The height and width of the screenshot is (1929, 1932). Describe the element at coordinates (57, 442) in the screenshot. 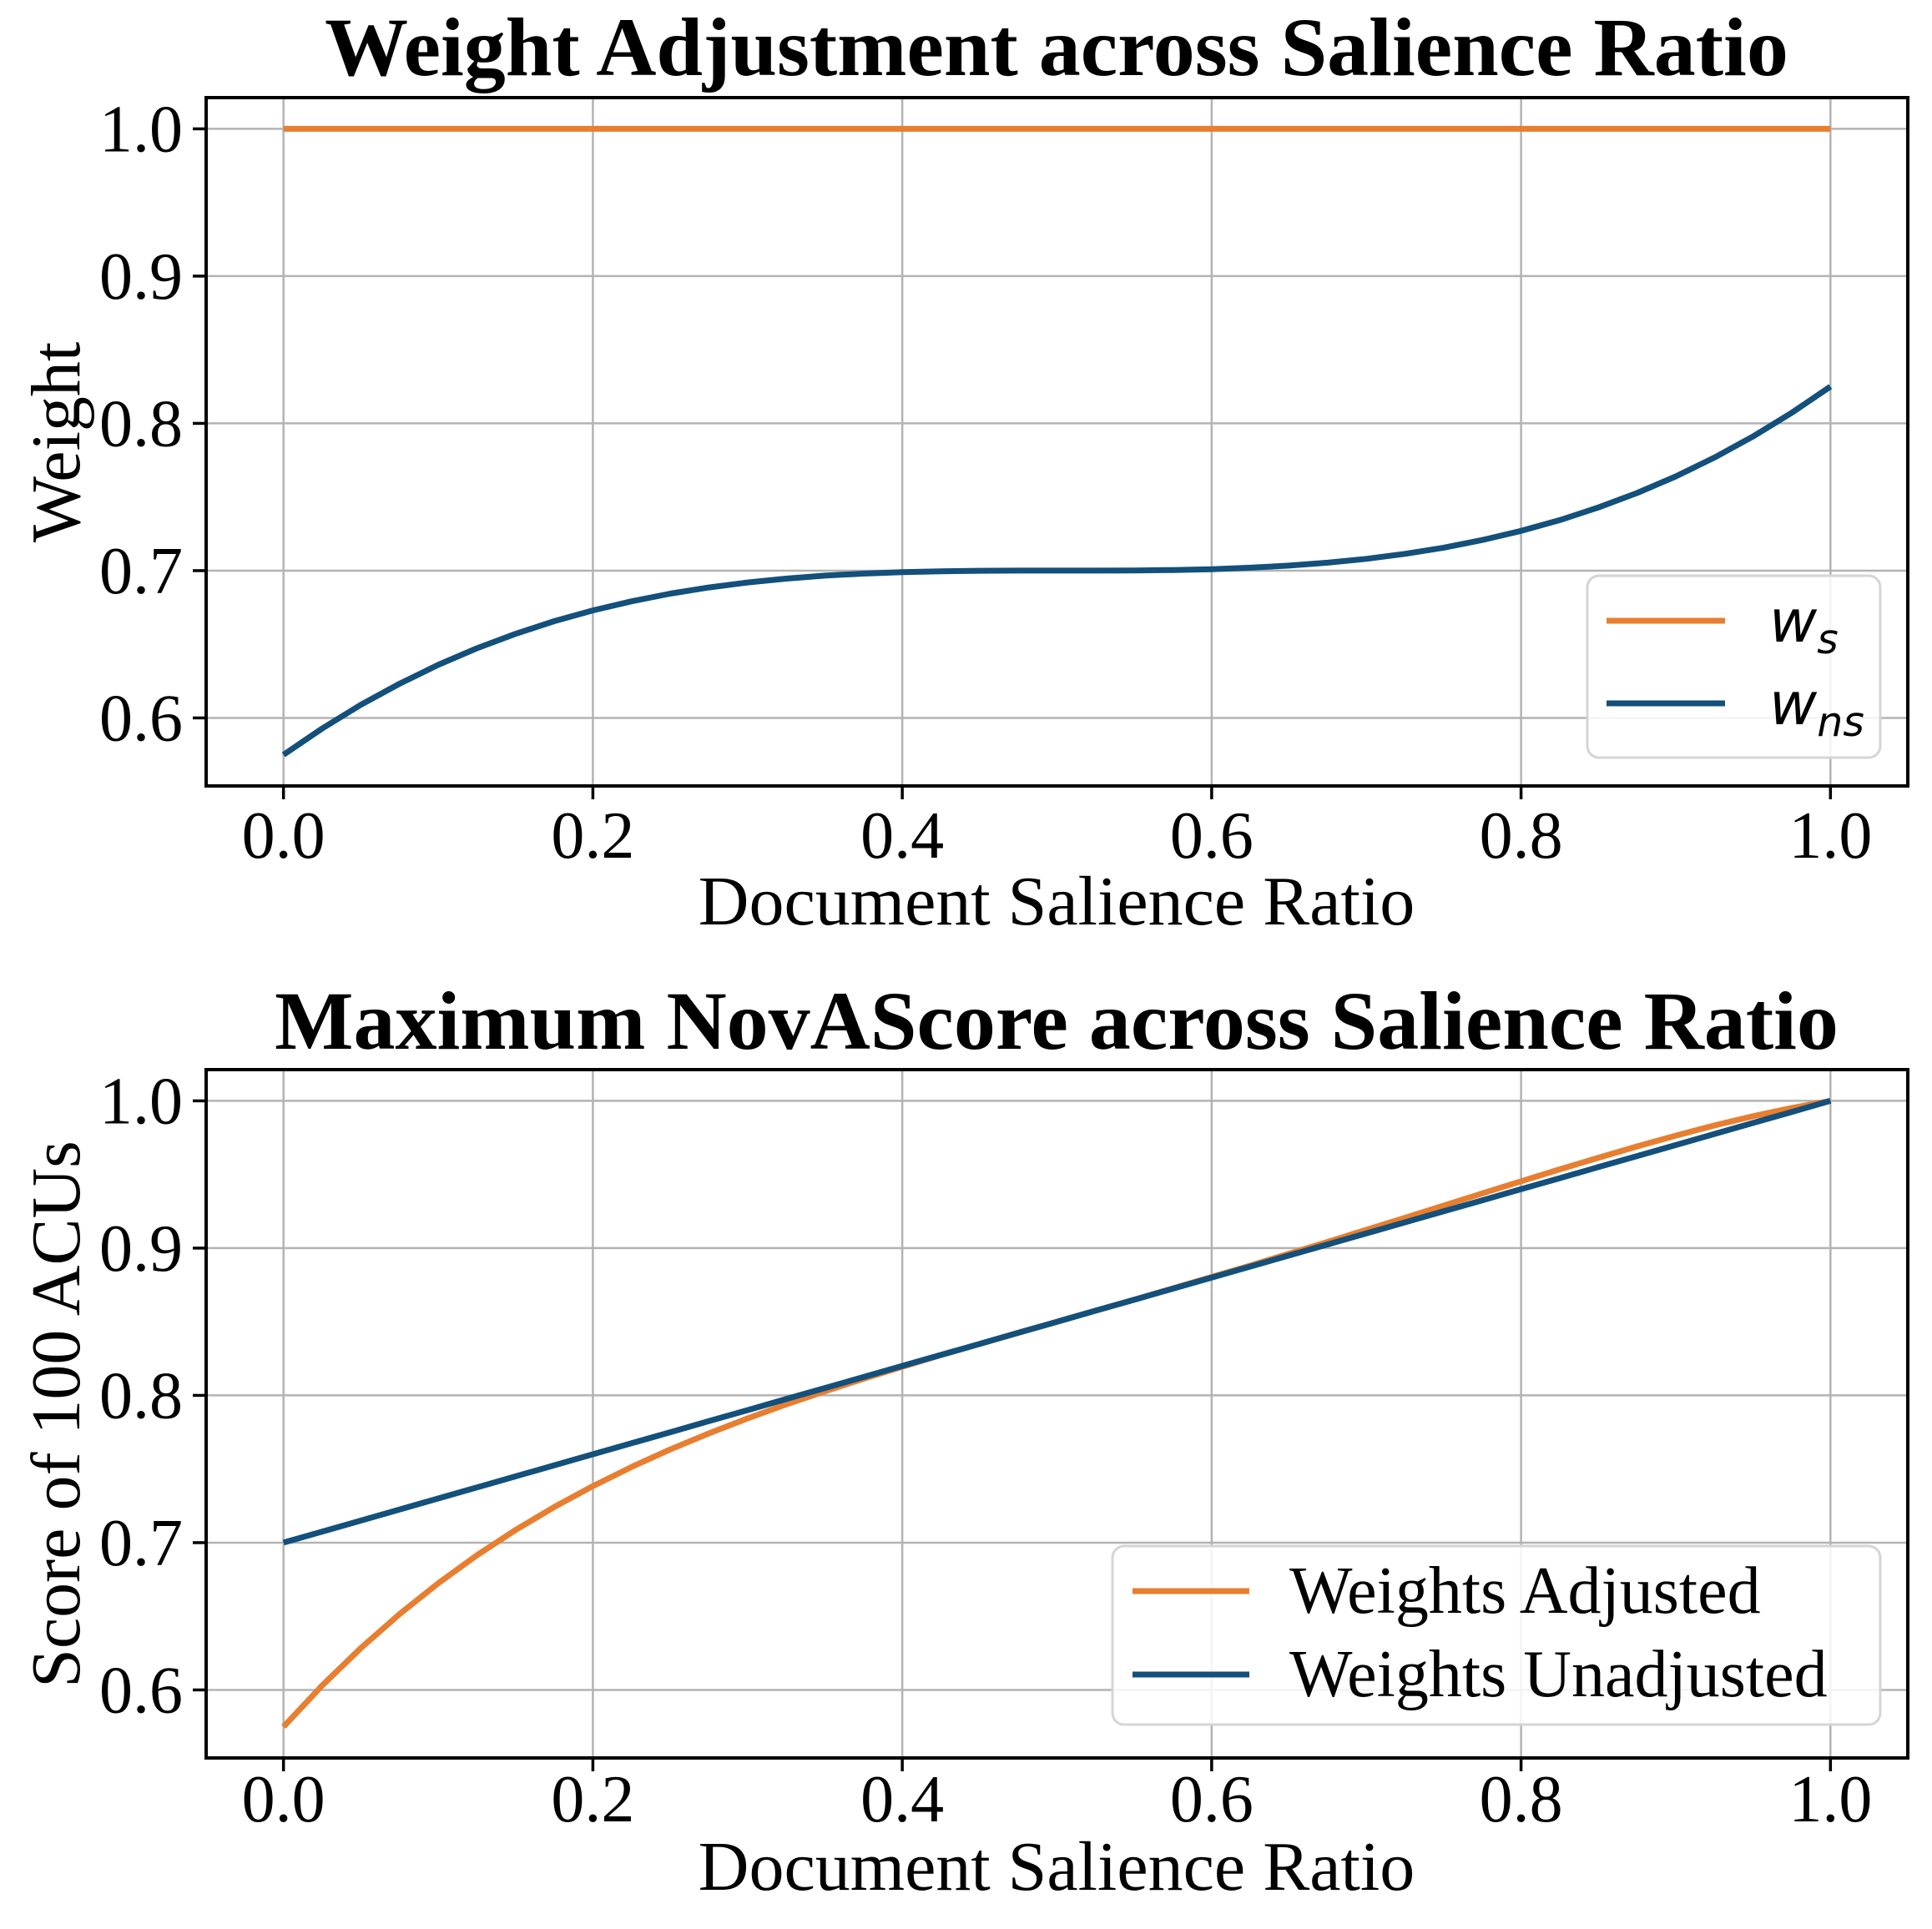

I see `y-axis-label: Weight` at that location.